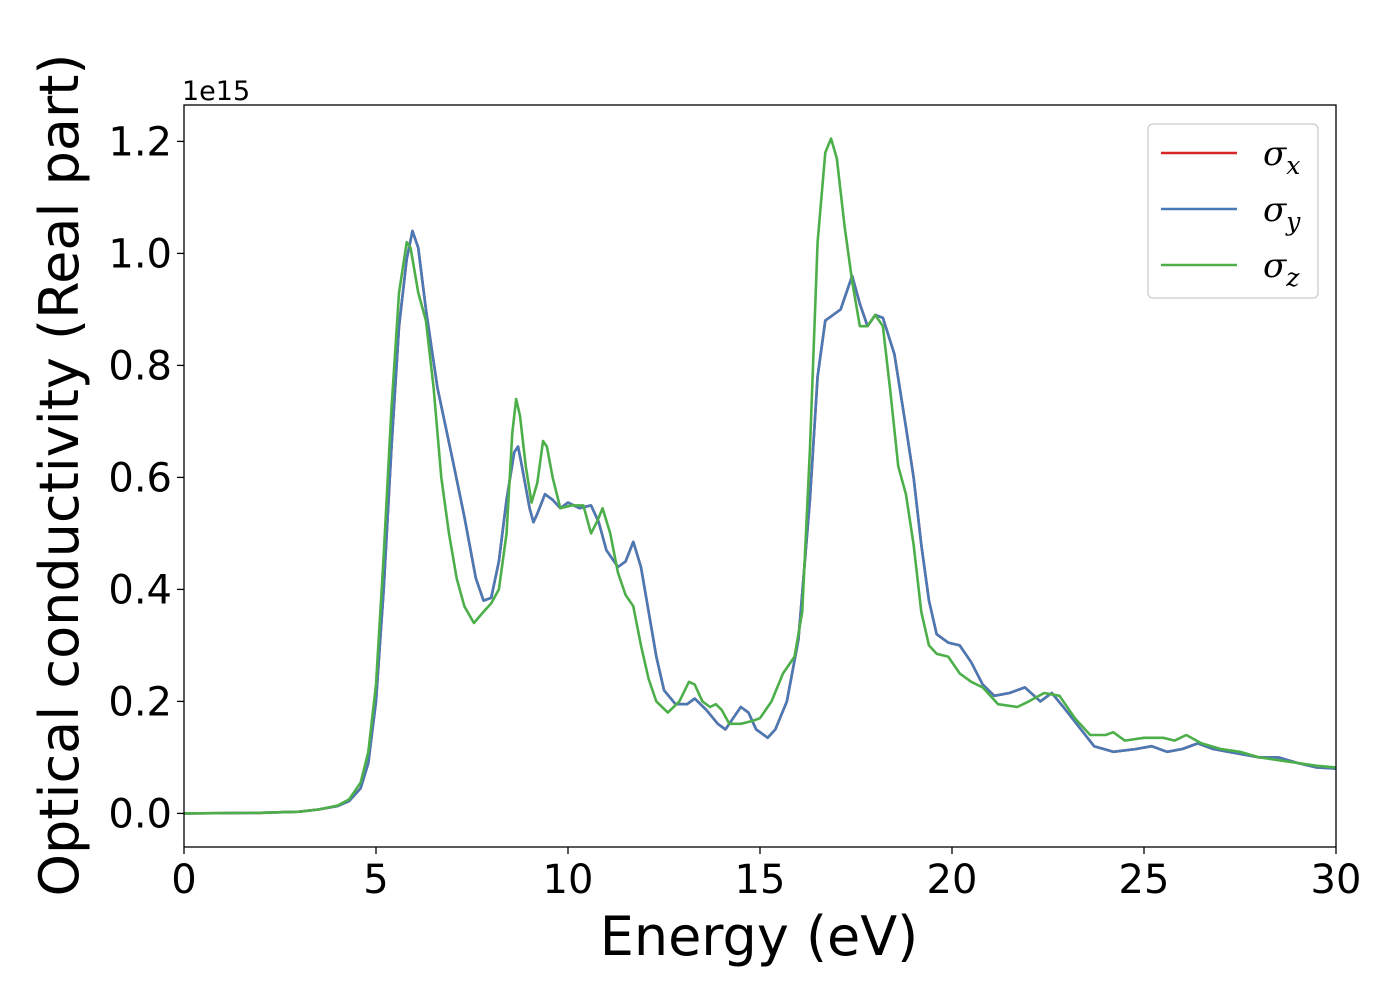  I want to click on x-tick-label: 0, so click(183, 880).